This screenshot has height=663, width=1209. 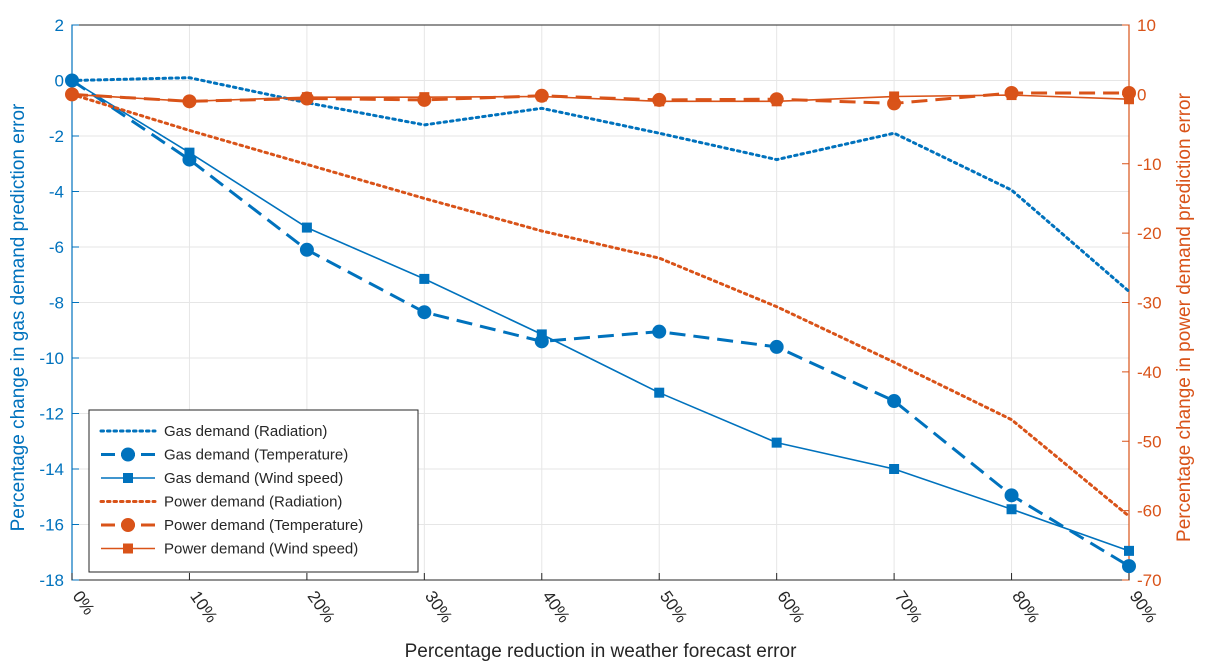 I want to click on x-axis: 0% 10% 20% 30% 40% 50% 60% 70% 80% 90%, so click(x=615, y=599).